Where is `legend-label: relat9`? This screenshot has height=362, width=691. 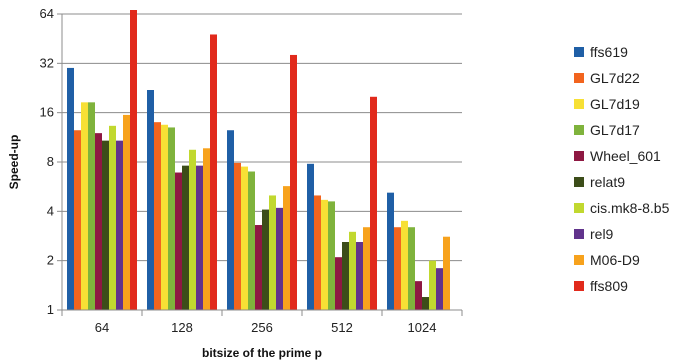 legend-label: relat9 is located at coordinates (607, 182).